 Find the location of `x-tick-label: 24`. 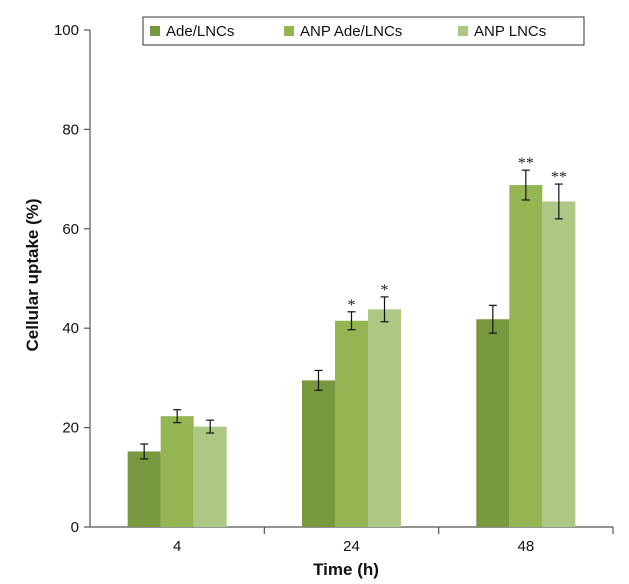

x-tick-label: 24 is located at coordinates (351, 546).